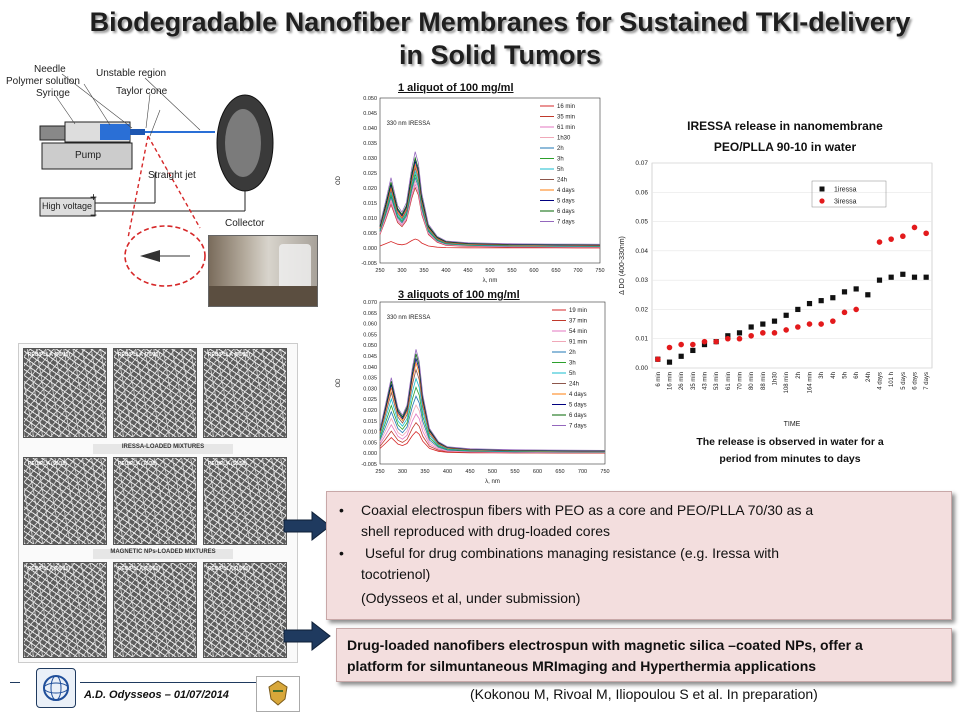 Image resolution: width=960 pixels, height=720 pixels. I want to click on label-pump: Pump, so click(88, 155).